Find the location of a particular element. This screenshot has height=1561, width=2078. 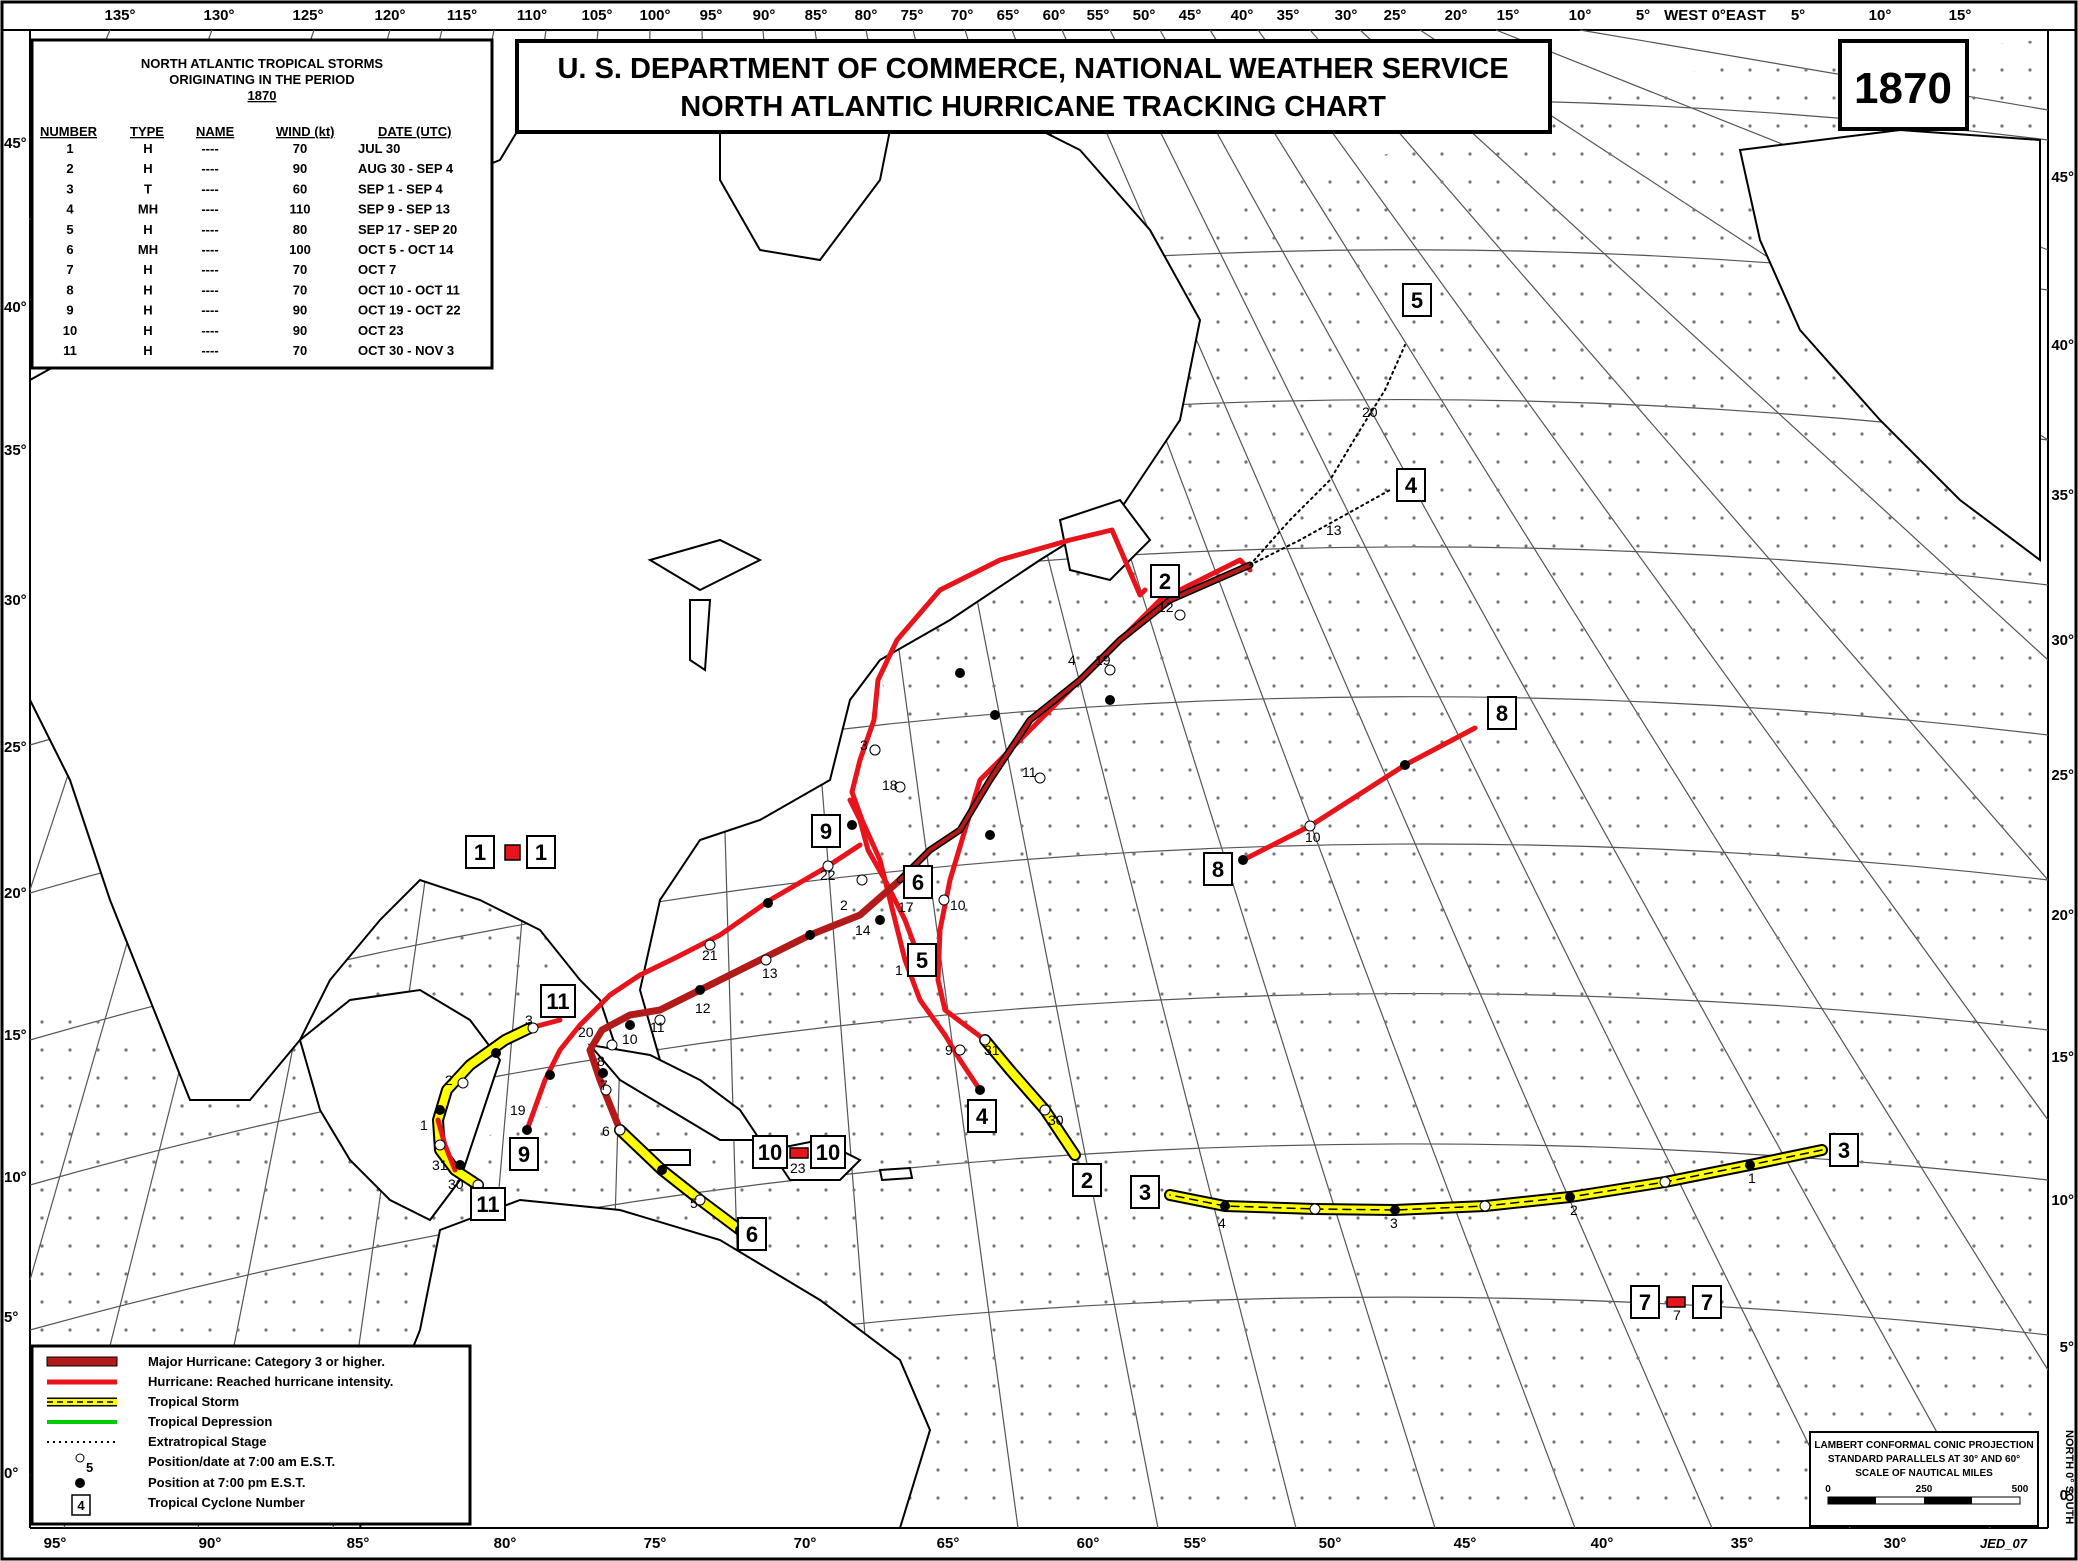

lake-michigan is located at coordinates (700, 635).